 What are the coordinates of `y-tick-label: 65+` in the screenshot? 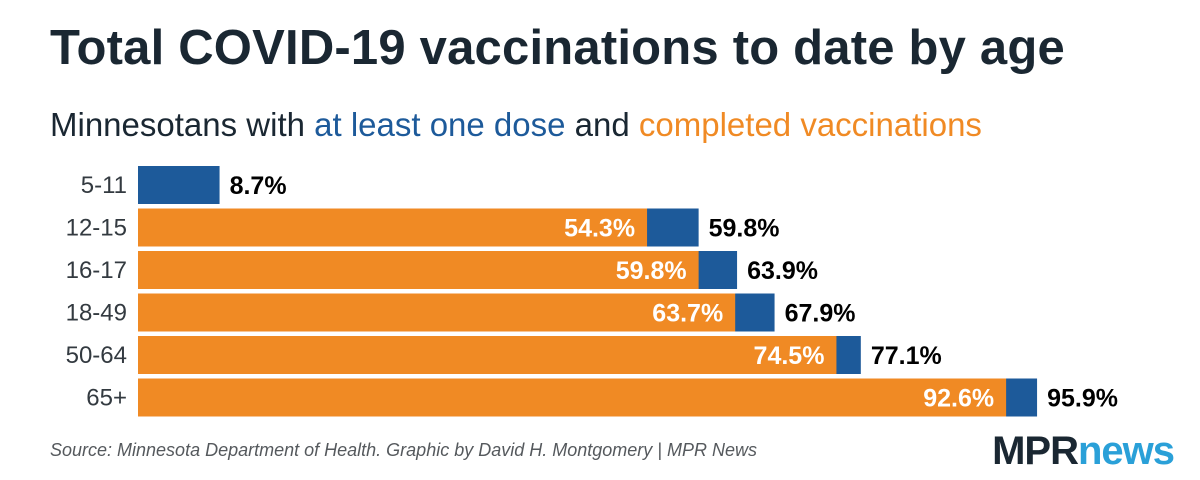 It's located at (106, 398).